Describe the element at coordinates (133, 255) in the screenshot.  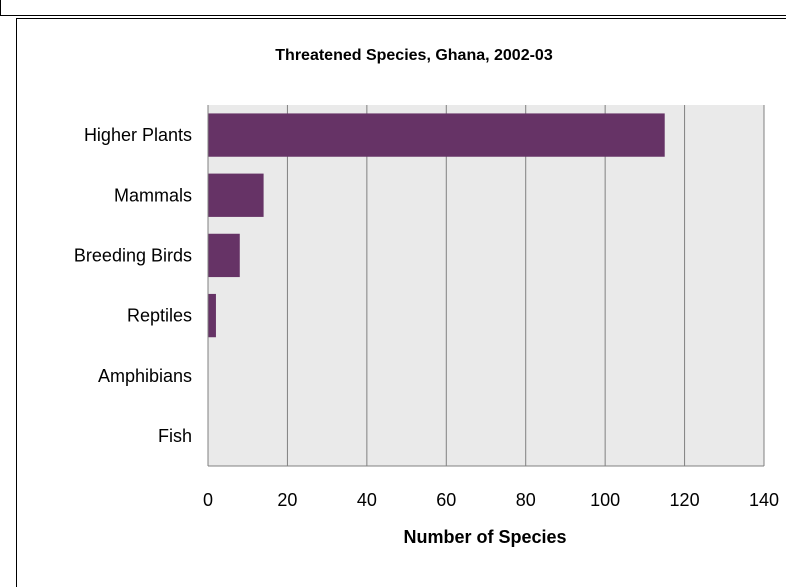
I see `category-label: Breeding Birds` at that location.